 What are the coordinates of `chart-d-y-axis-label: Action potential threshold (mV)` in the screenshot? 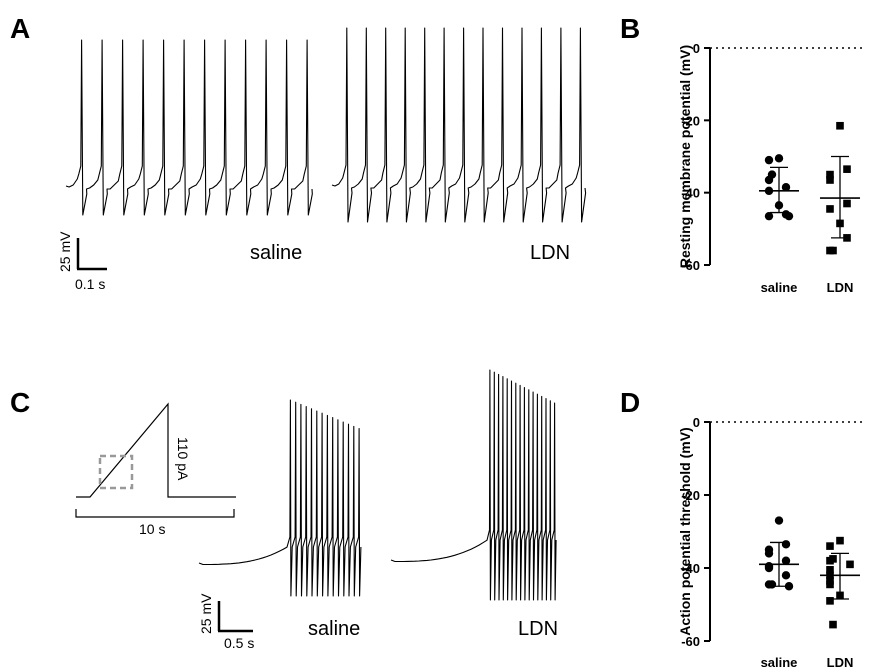 It's located at (685, 531).